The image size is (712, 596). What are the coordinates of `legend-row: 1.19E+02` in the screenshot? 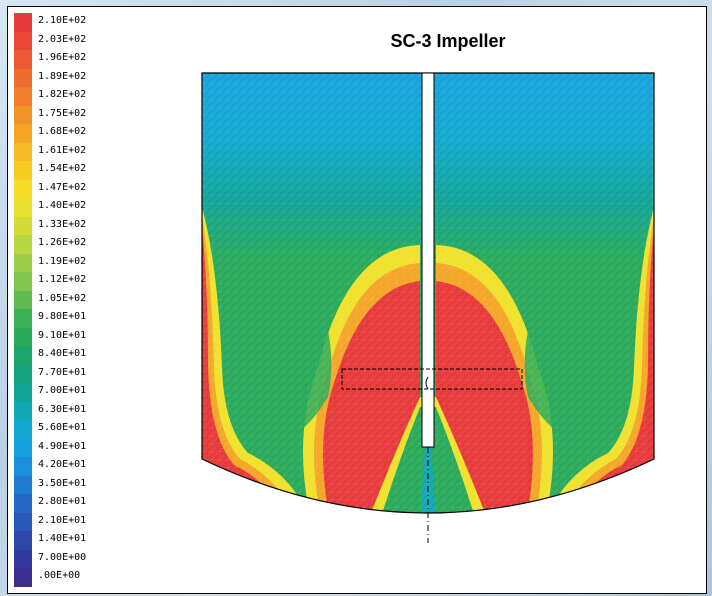 It's located at (64, 262).